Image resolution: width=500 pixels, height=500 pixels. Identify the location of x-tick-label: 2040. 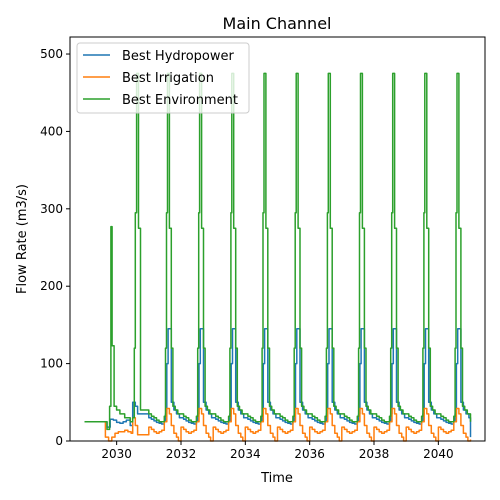
(438, 454).